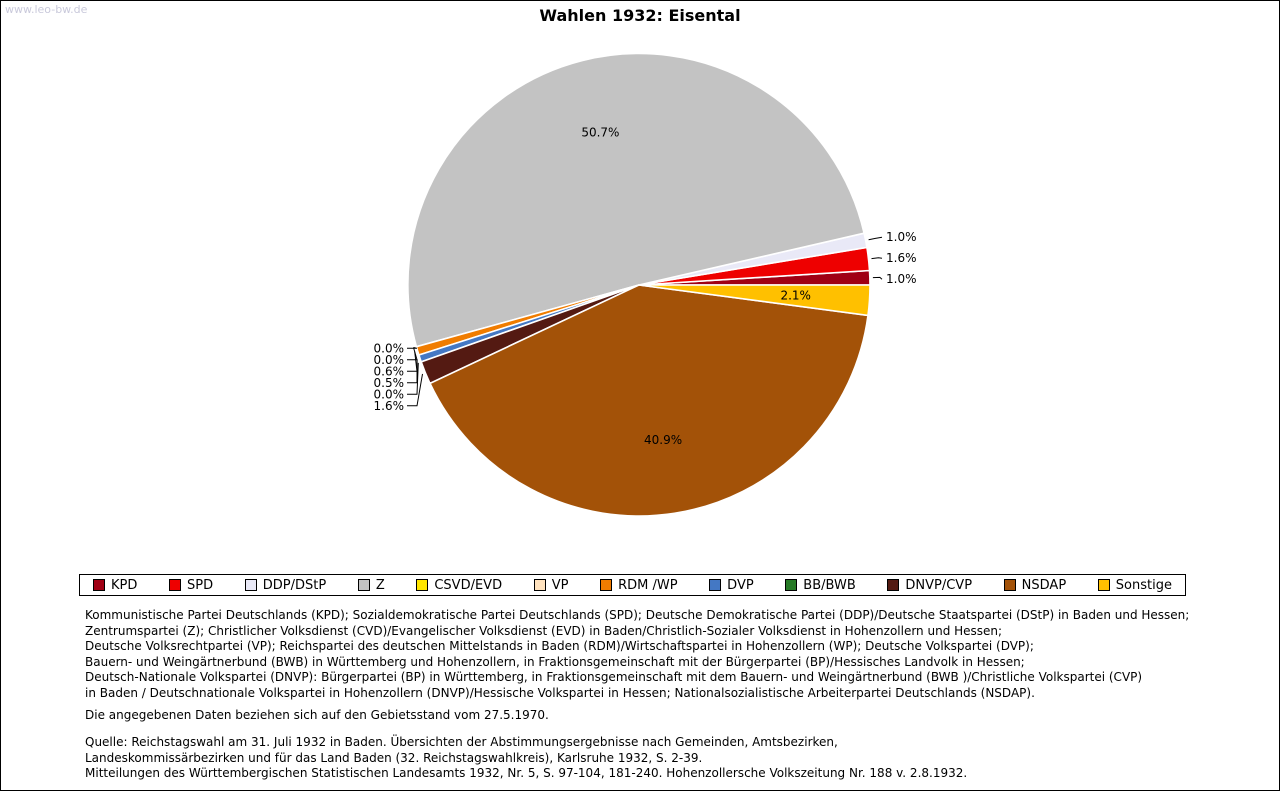 The image size is (1280, 791). I want to click on pie-label-dnvp-cvp: 1.6%, so click(389, 406).